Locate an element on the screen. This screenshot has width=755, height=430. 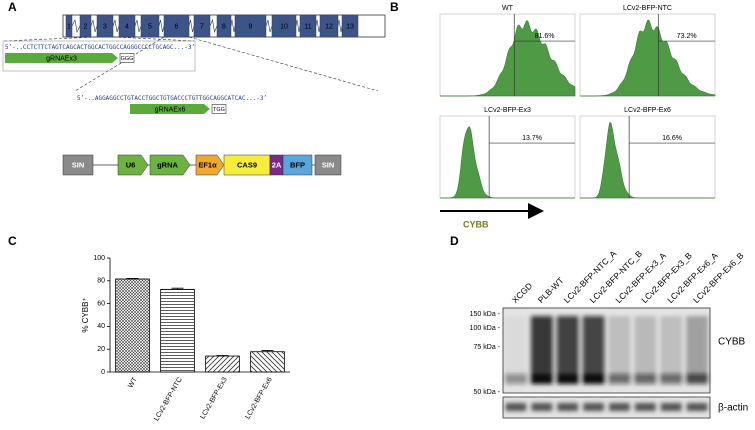
blot-label: CYBB is located at coordinates (732, 342).